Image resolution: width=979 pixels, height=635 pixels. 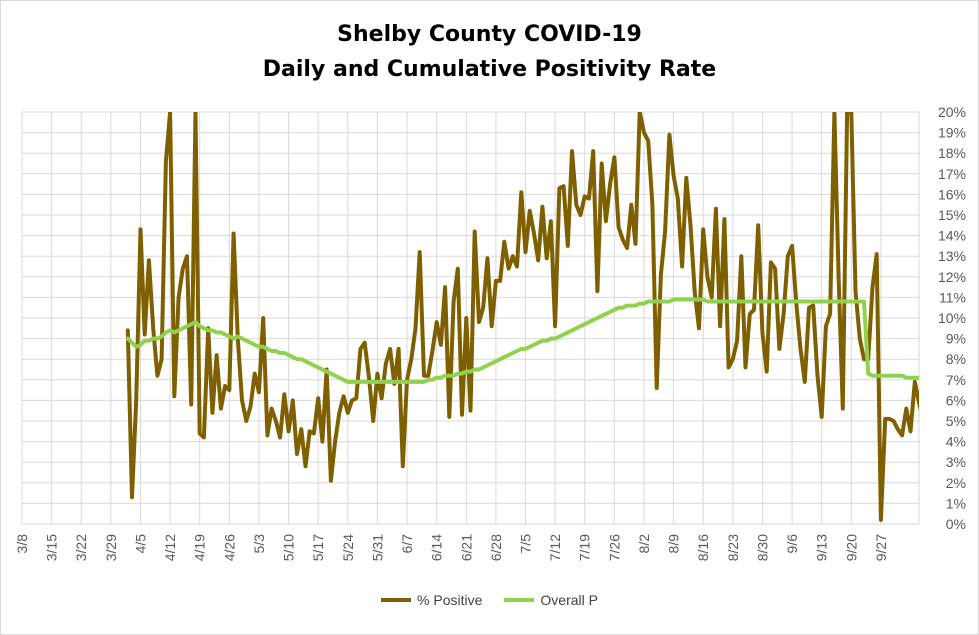 I want to click on y-tick-label: 15%, so click(x=952, y=215).